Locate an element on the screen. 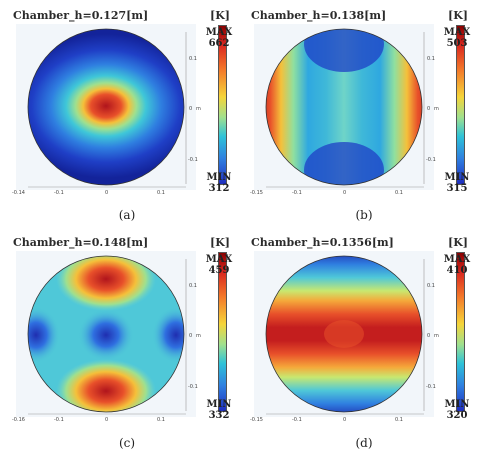  max-value: 459 is located at coordinates (219, 270).